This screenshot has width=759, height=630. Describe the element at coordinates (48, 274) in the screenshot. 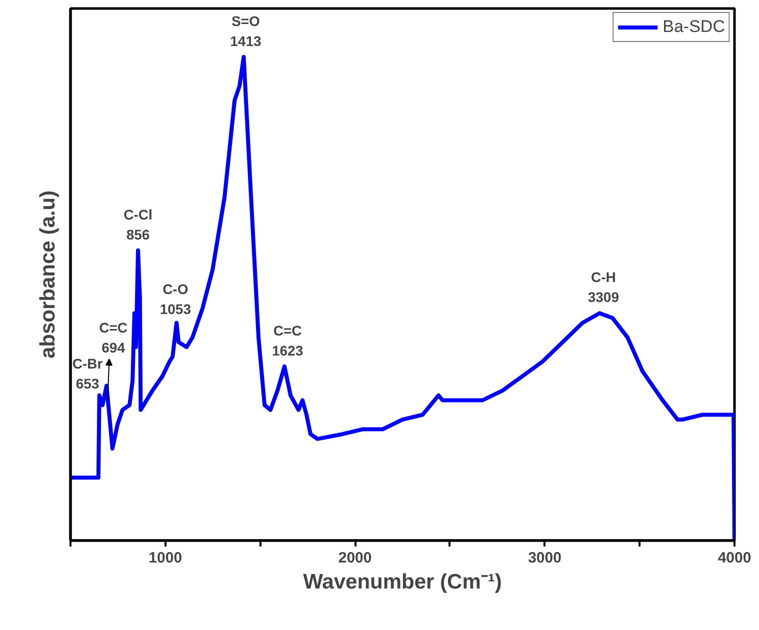

I see `y-axis-title: absorbance (a.u)` at that location.